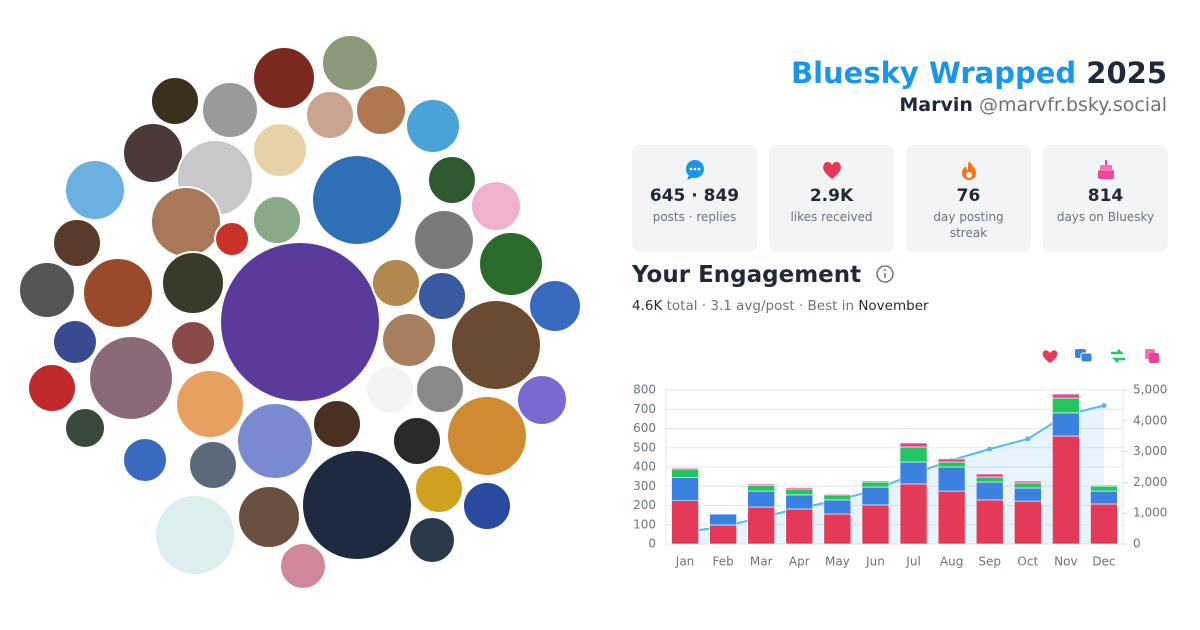 The image size is (1200, 630). What do you see at coordinates (695, 170) in the screenshot?
I see `posts-icon` at bounding box center [695, 170].